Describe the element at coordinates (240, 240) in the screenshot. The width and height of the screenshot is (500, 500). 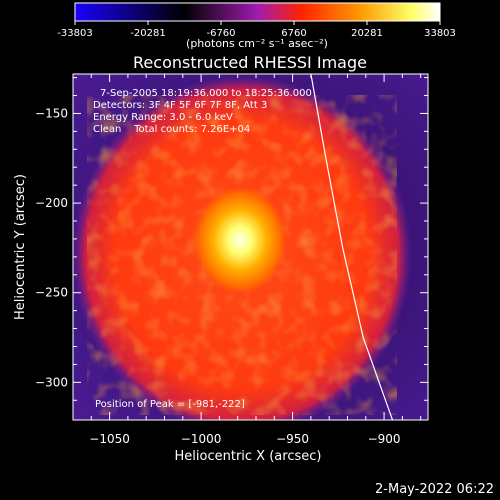
I see `bright-core` at that location.